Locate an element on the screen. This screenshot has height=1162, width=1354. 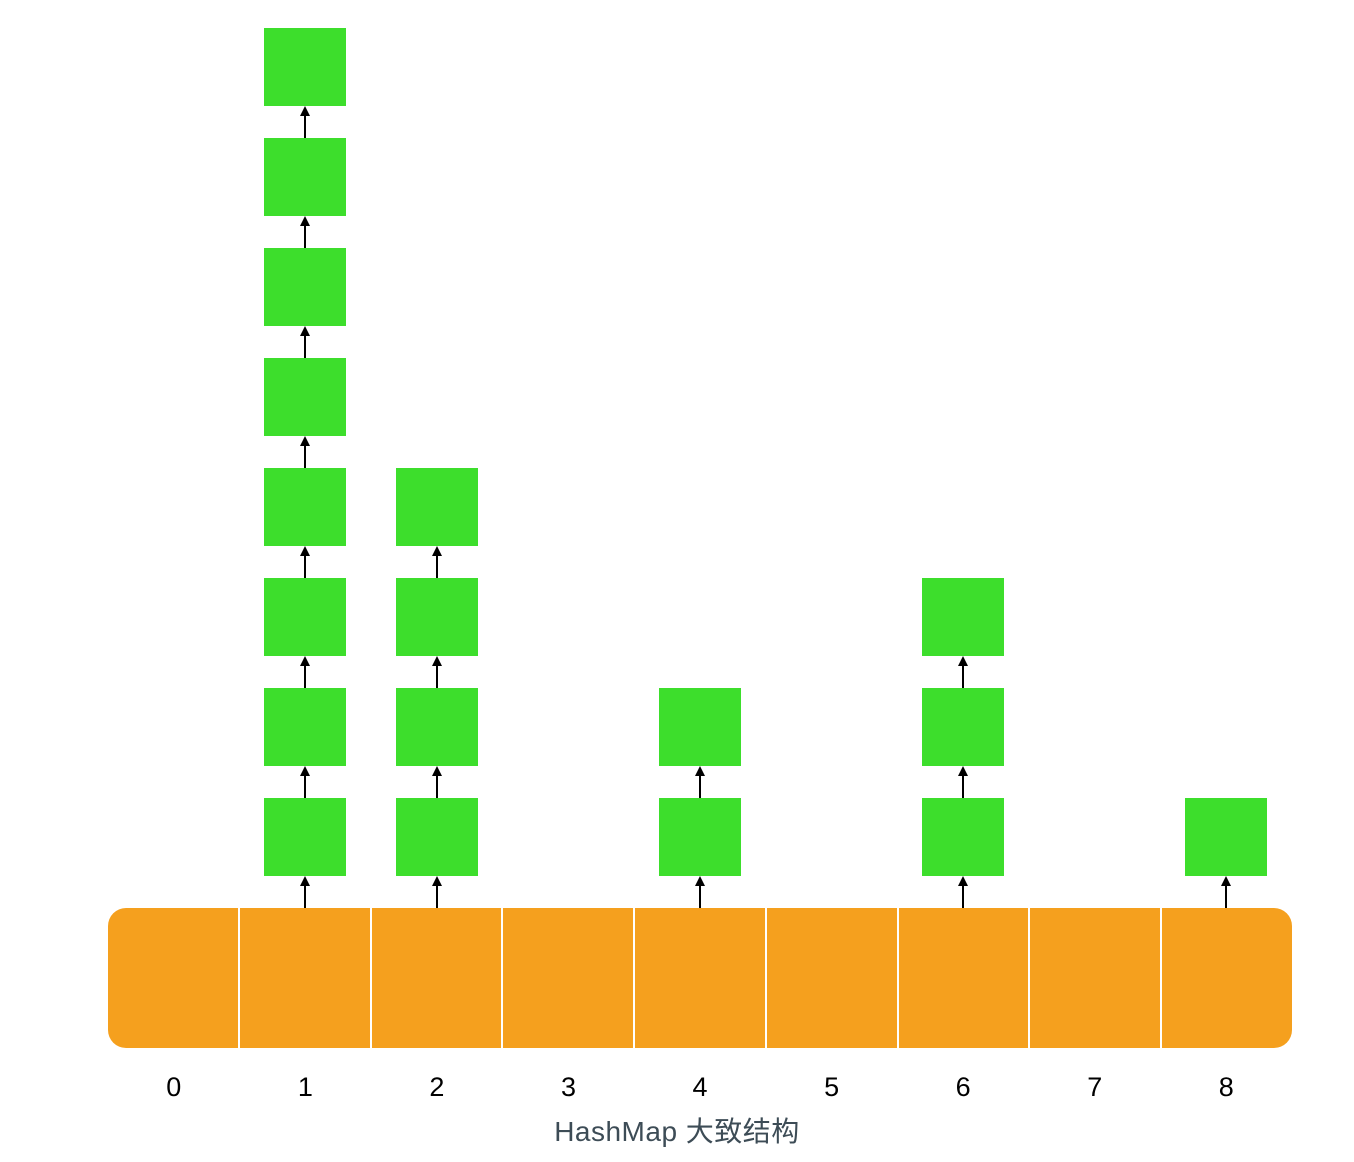
bucket-index-label: 5 is located at coordinates (832, 1087).